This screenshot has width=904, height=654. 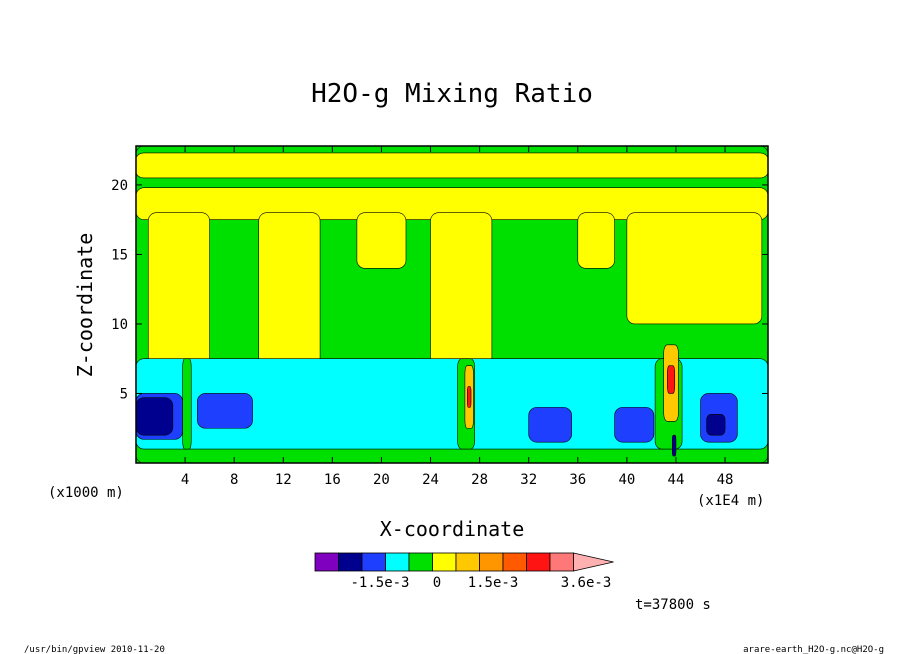 I want to click on x-units-right: (x1E4 m), so click(x=730, y=501).